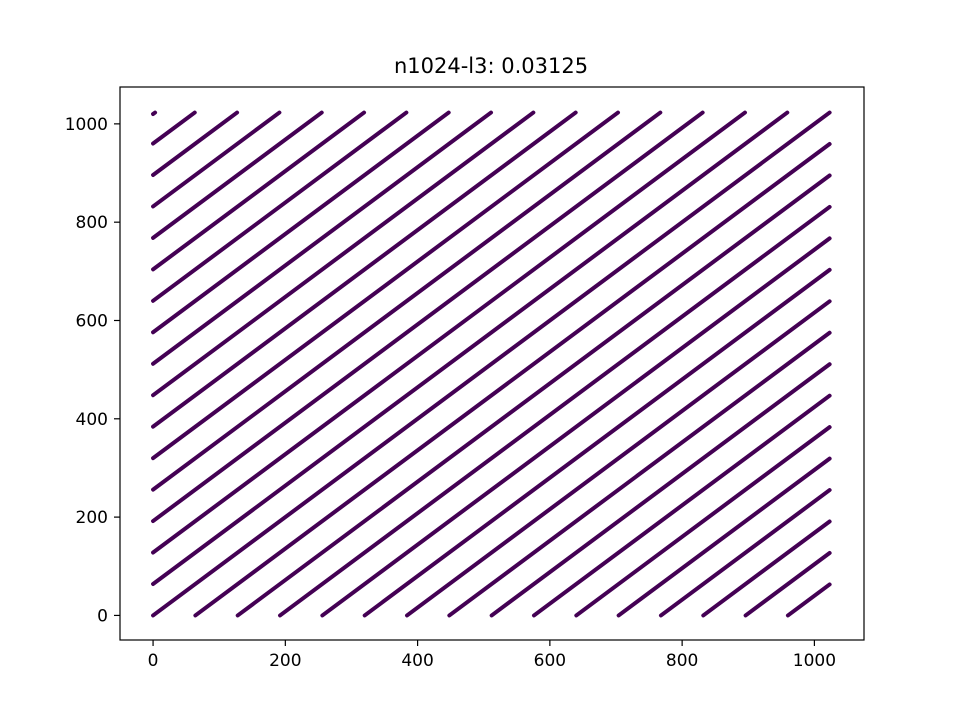 Image resolution: width=960 pixels, height=720 pixels. I want to click on x-tick-label: 400, so click(417, 661).